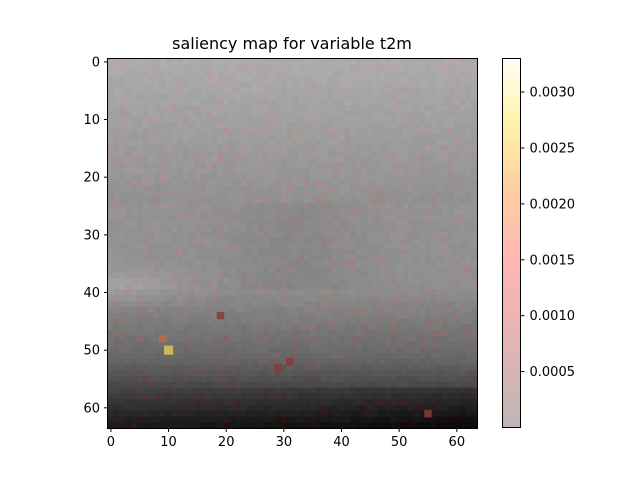 The width and height of the screenshot is (640, 480). What do you see at coordinates (295, 364) in the screenshot?
I see `saliency-hotspots` at bounding box center [295, 364].